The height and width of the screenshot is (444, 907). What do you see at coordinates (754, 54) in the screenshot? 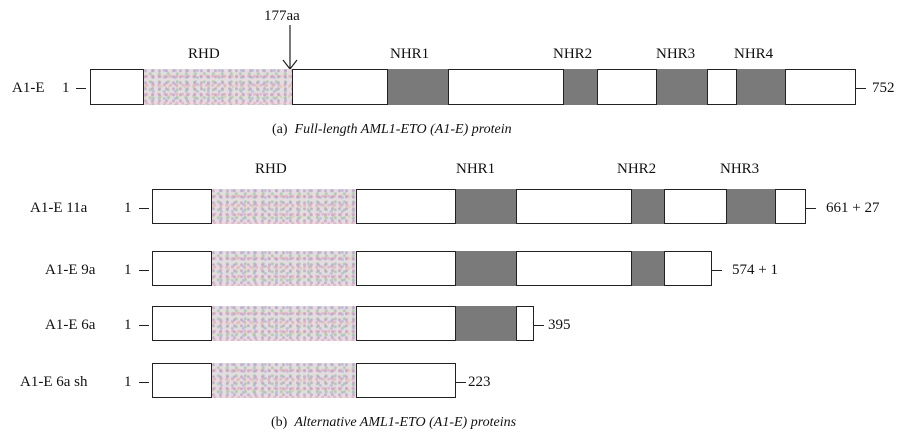
I see `label-nhr4: NHR4` at bounding box center [754, 54].